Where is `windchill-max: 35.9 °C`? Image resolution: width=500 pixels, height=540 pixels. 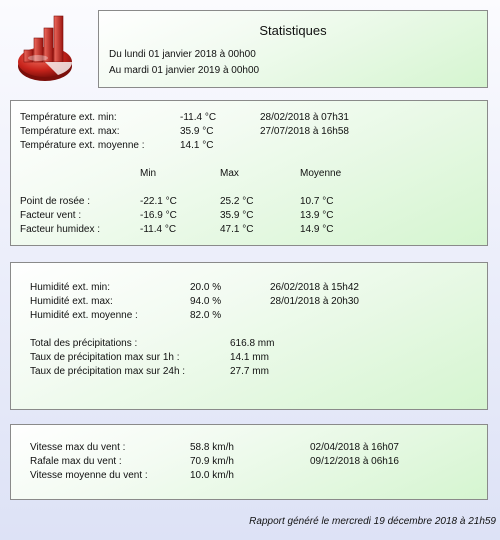
windchill-max: 35.9 °C is located at coordinates (237, 215).